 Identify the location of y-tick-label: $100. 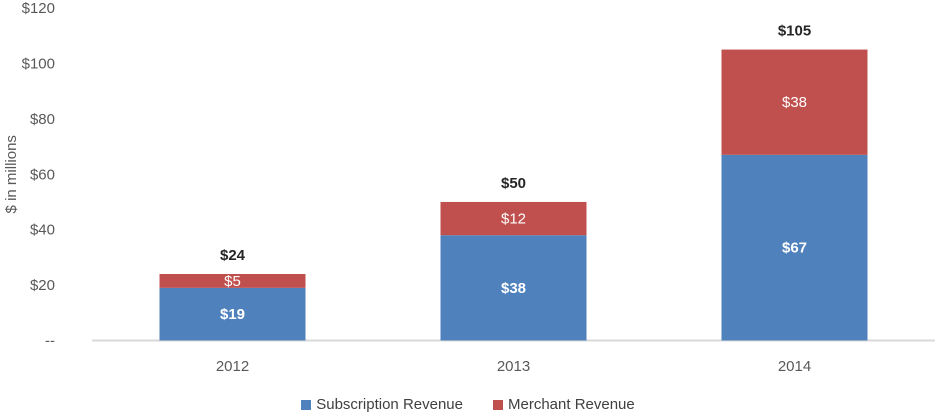
(38, 63).